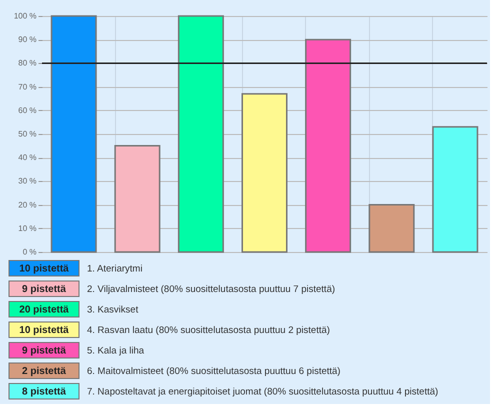 The image size is (498, 413). I want to click on text: 2. Viljavalmisteet (80% suosittelutasosta puuttuu 7 pistettä), so click(211, 289).